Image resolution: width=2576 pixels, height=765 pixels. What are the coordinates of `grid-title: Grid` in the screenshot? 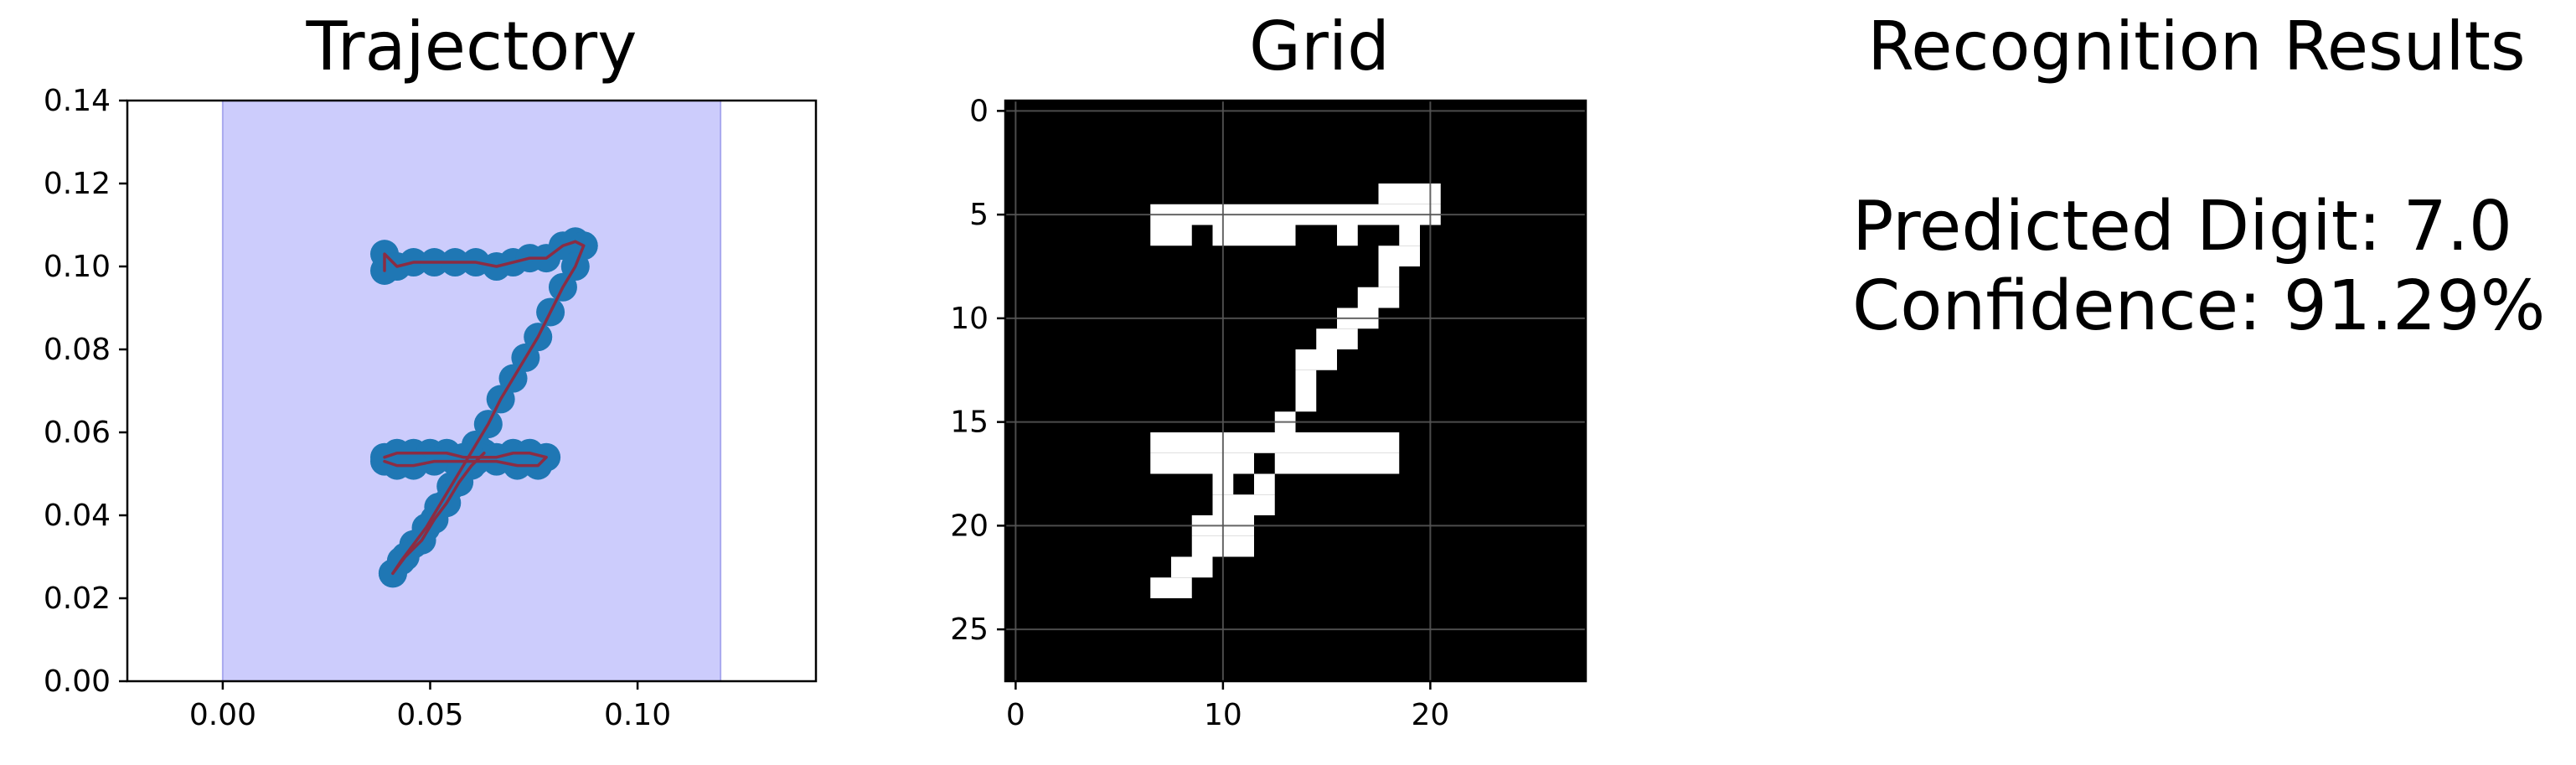 It's located at (1319, 46).